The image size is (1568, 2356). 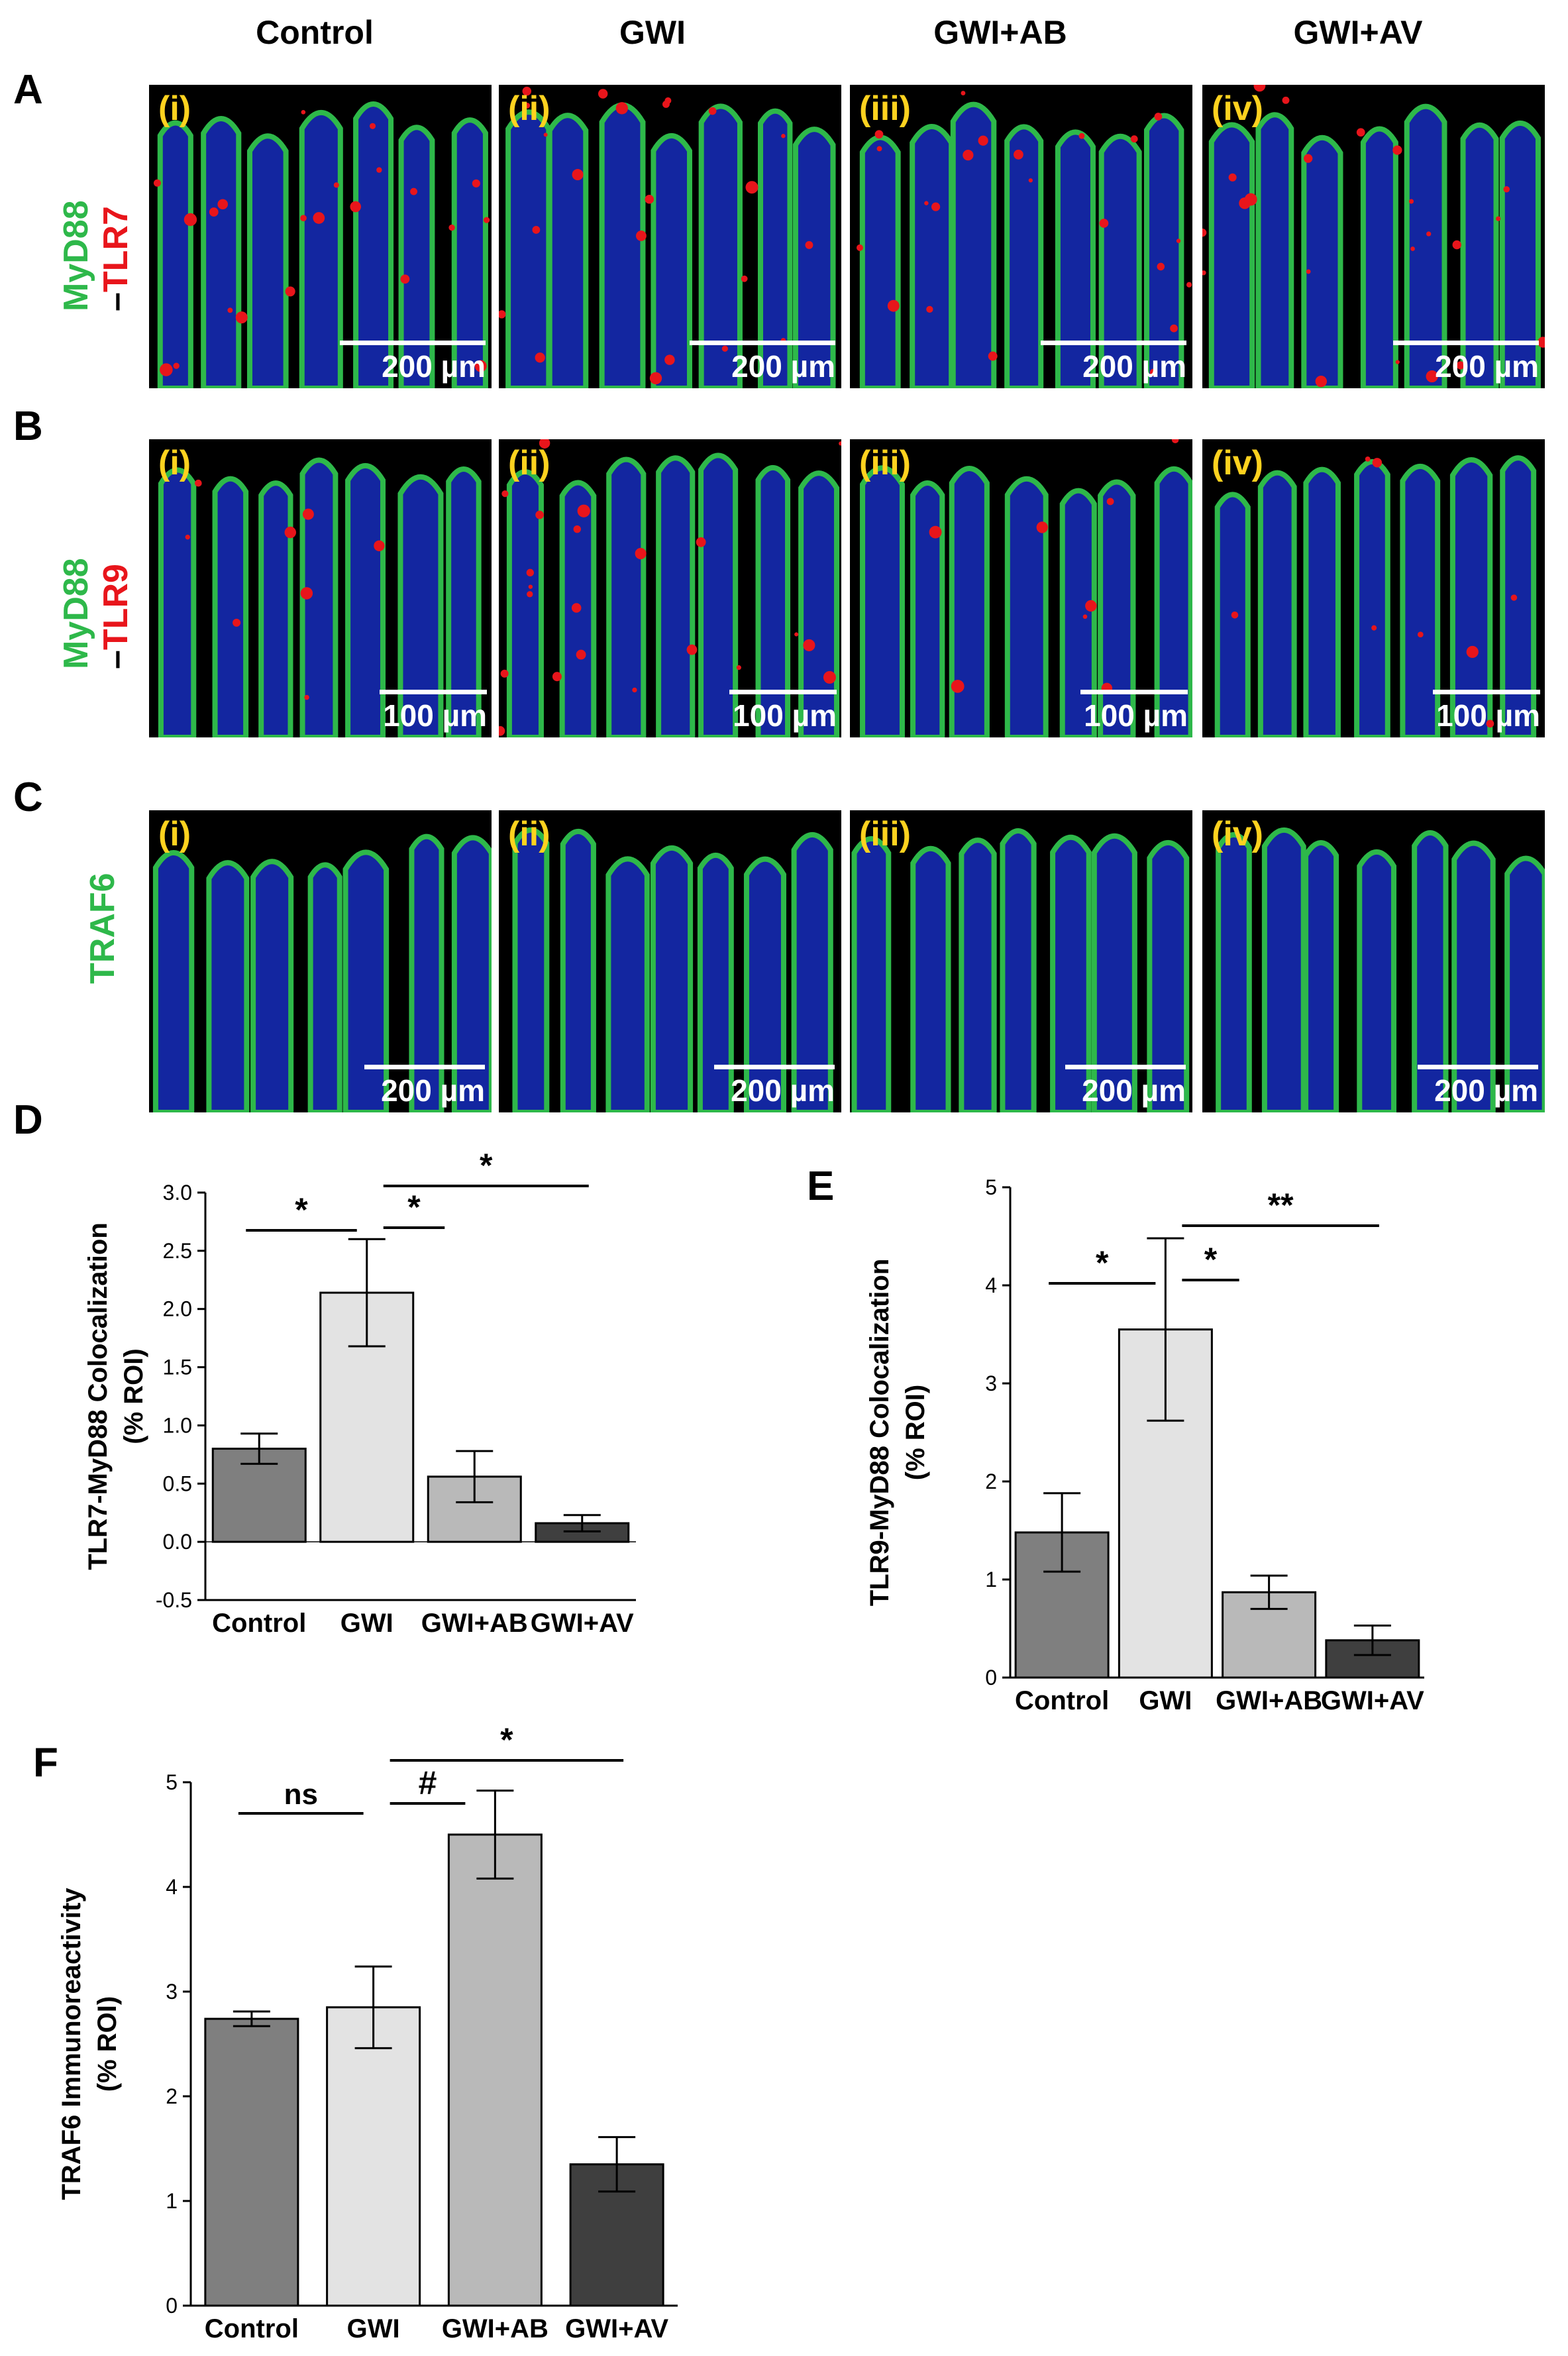 I want to click on y-axis-label-f-1: (% ROI), so click(x=107, y=2044).